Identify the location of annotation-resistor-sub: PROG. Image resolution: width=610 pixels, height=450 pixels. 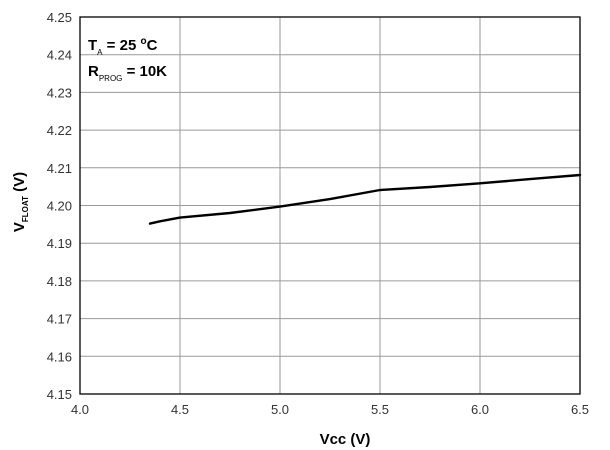
(111, 78).